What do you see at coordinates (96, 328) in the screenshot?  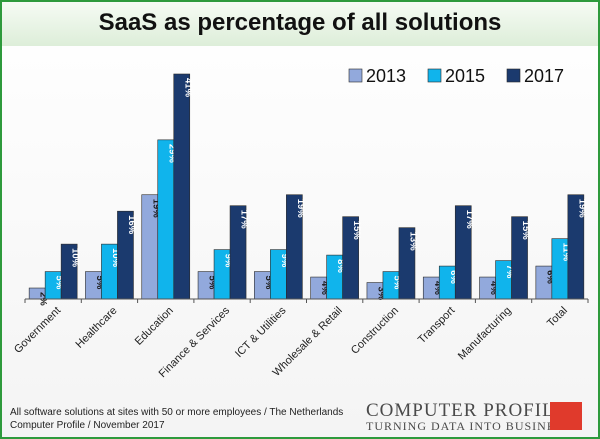 I see `x-tick-label-1: Healthcare` at bounding box center [96, 328].